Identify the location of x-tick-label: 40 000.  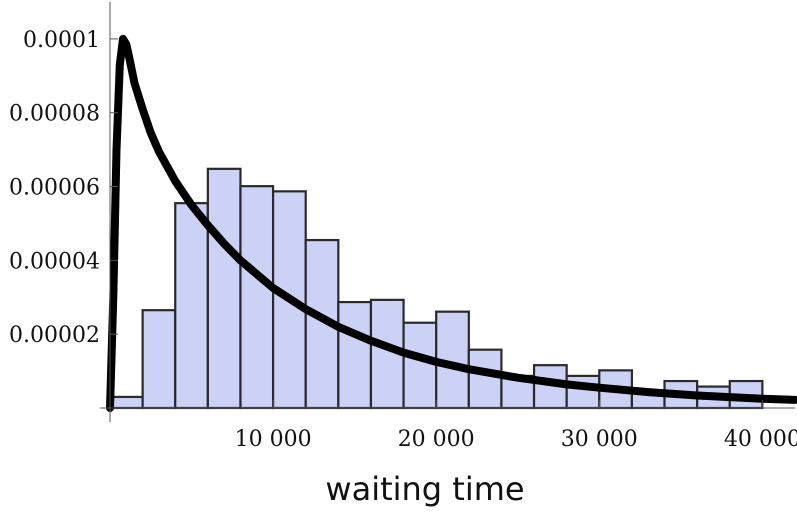
(760, 439).